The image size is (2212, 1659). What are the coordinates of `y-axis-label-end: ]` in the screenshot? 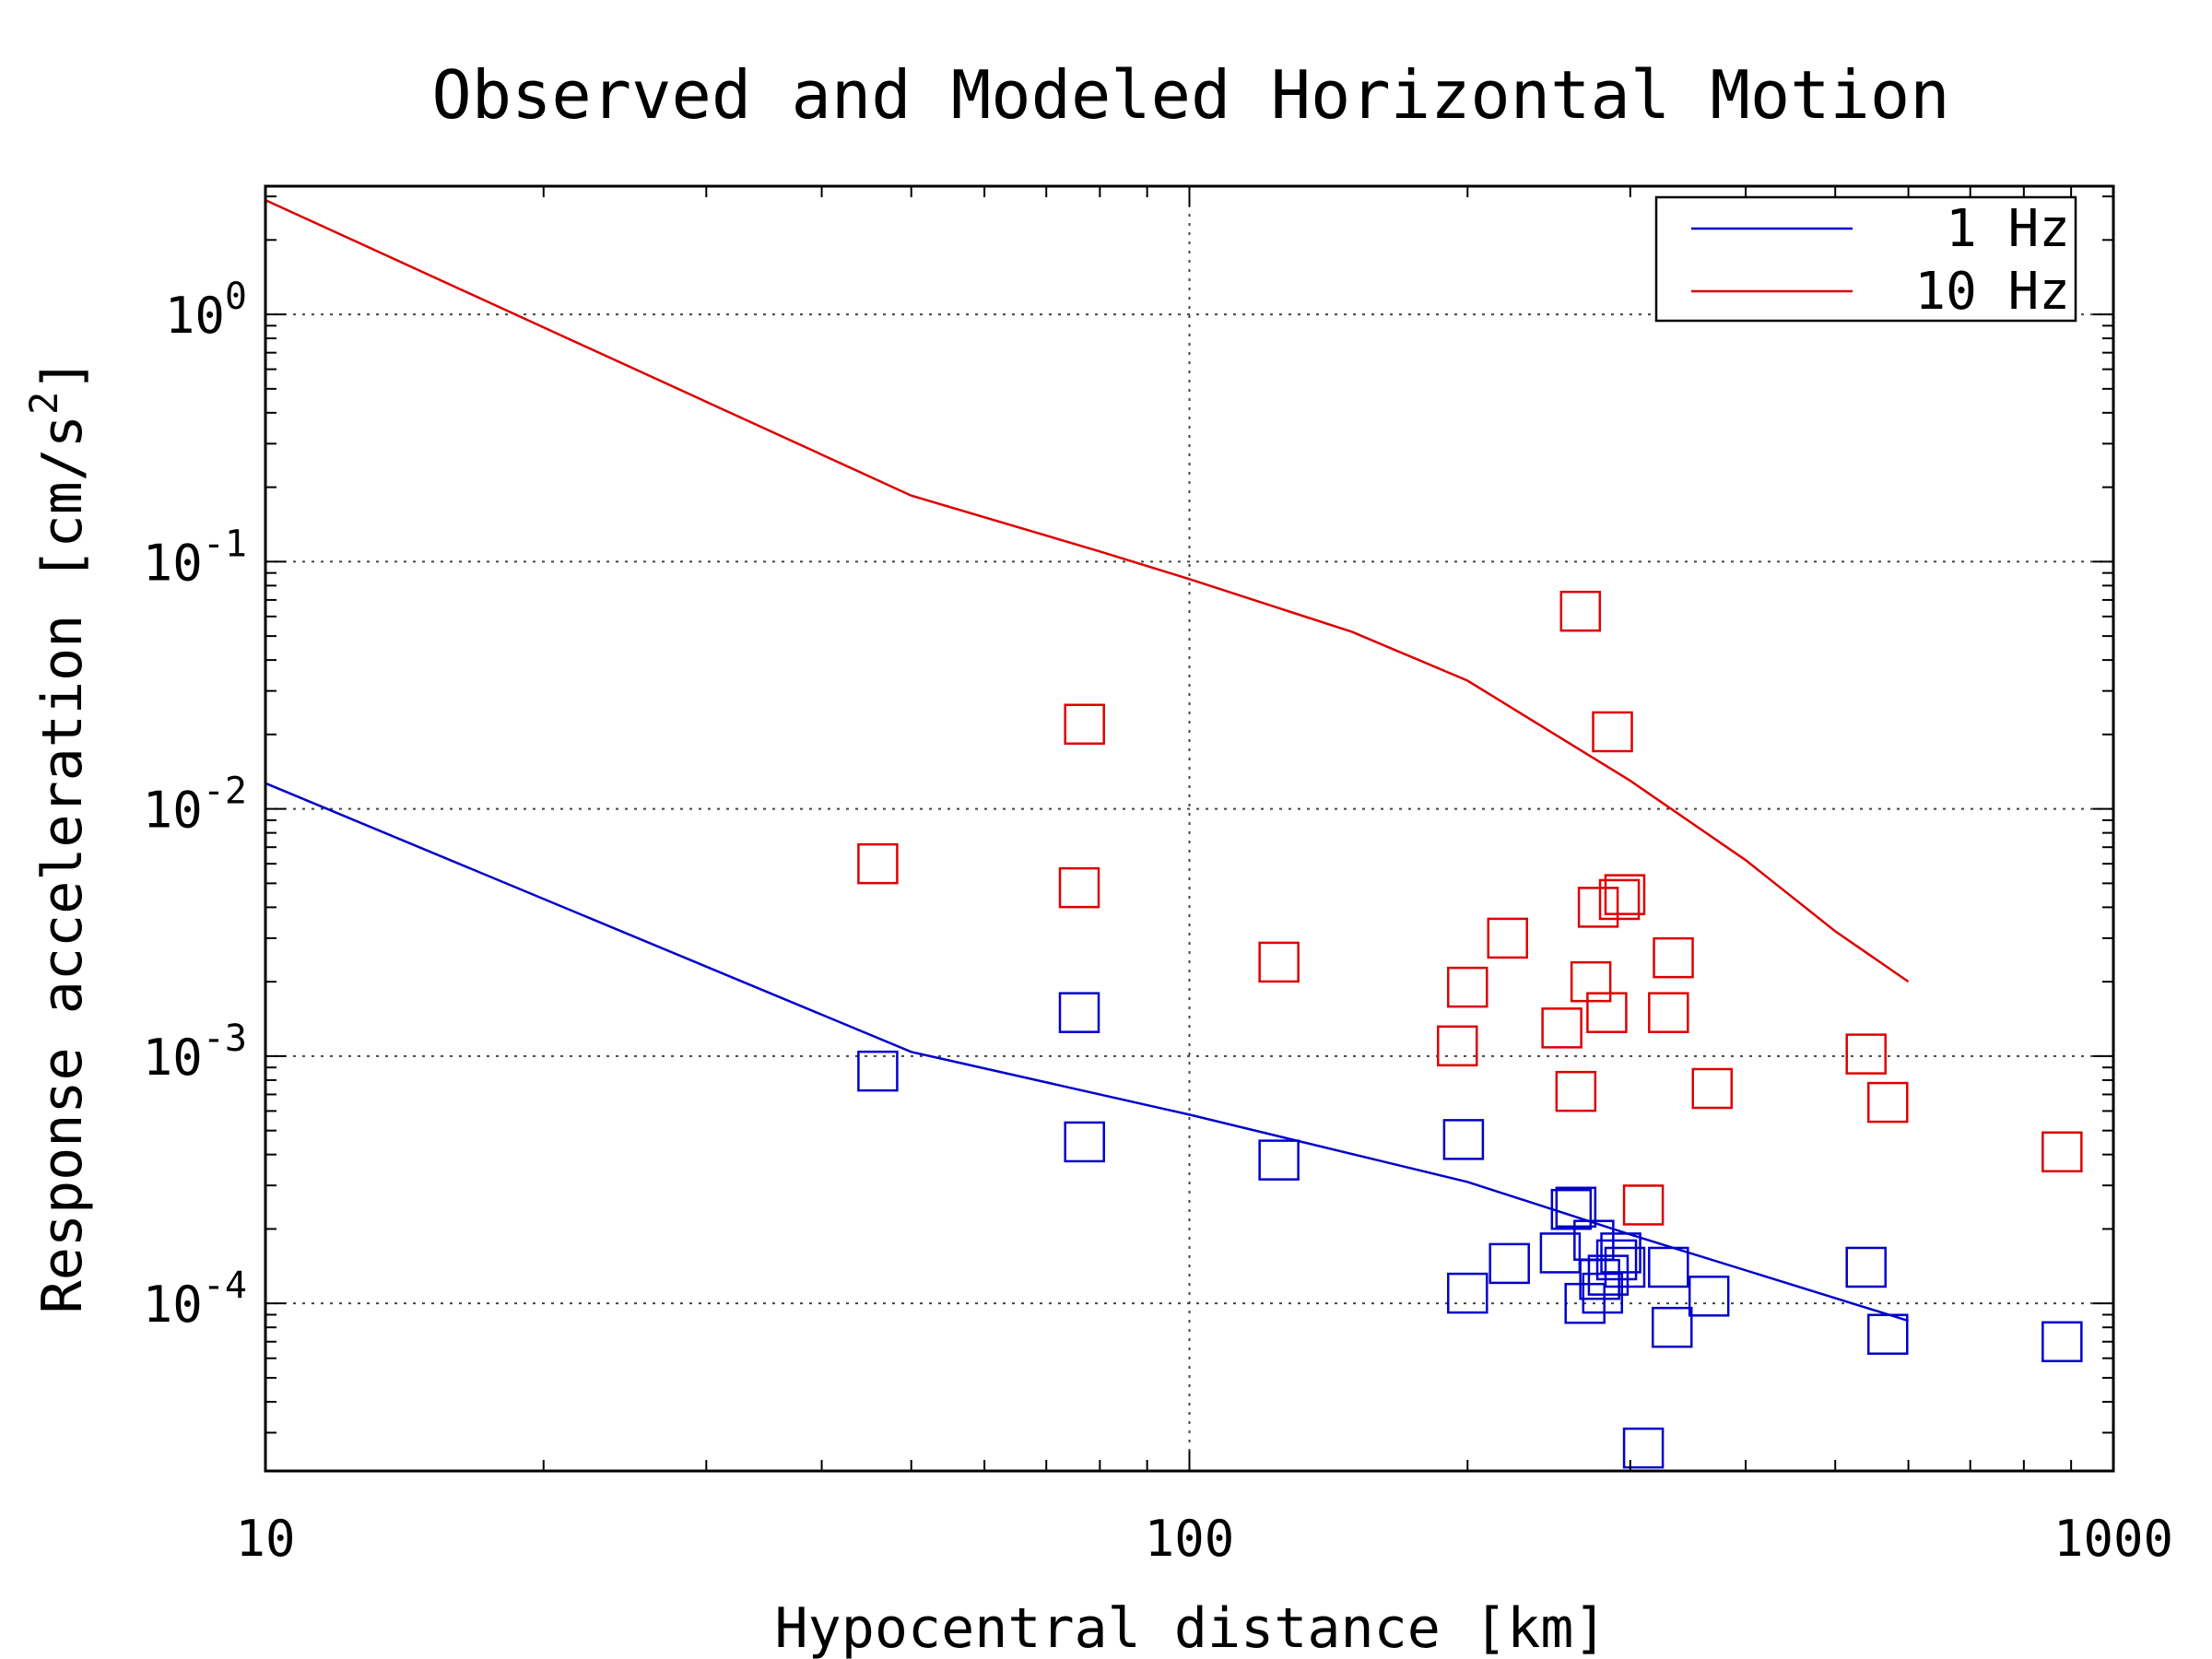 It's located at (62, 375).